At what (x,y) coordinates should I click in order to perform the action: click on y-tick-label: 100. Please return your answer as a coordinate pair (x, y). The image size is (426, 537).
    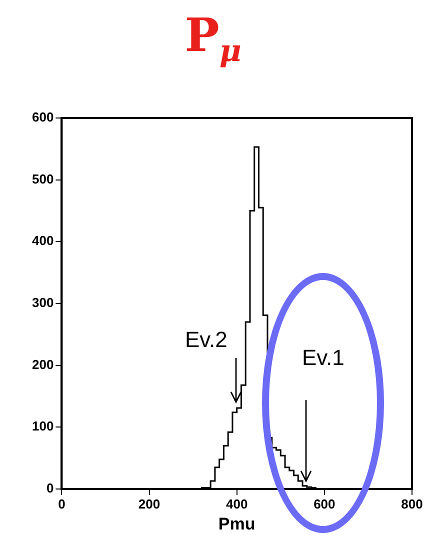
    Looking at the image, I should click on (43, 426).